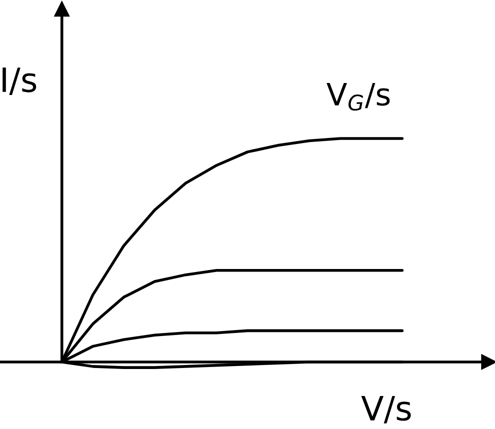 The height and width of the screenshot is (429, 495). I want to click on x-axis-title: V/s, so click(386, 410).